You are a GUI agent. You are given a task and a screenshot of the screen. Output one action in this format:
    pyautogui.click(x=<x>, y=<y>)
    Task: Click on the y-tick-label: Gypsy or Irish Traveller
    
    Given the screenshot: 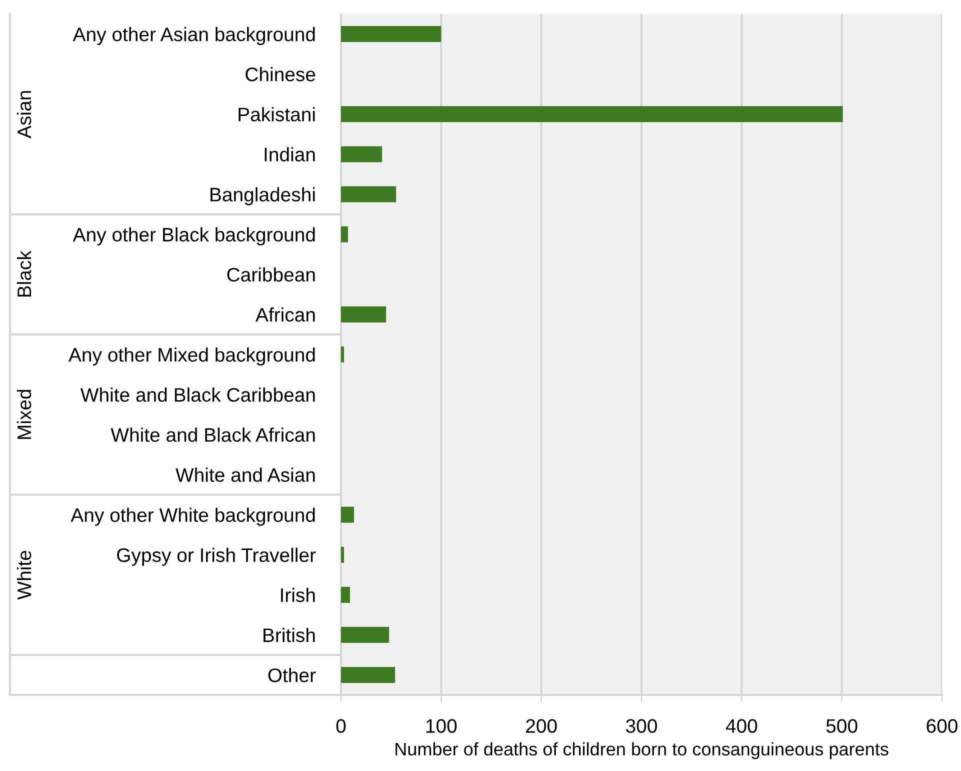 What is the action you would take?
    pyautogui.click(x=216, y=557)
    